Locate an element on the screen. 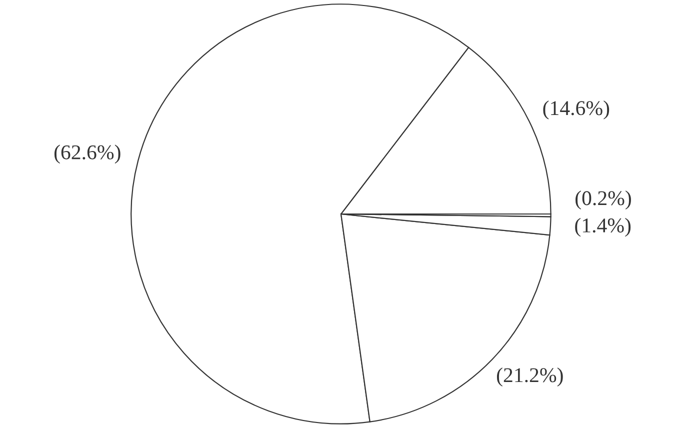 Image resolution: width=682 pixels, height=428 pixels. data-label: (1.4%) is located at coordinates (603, 227).